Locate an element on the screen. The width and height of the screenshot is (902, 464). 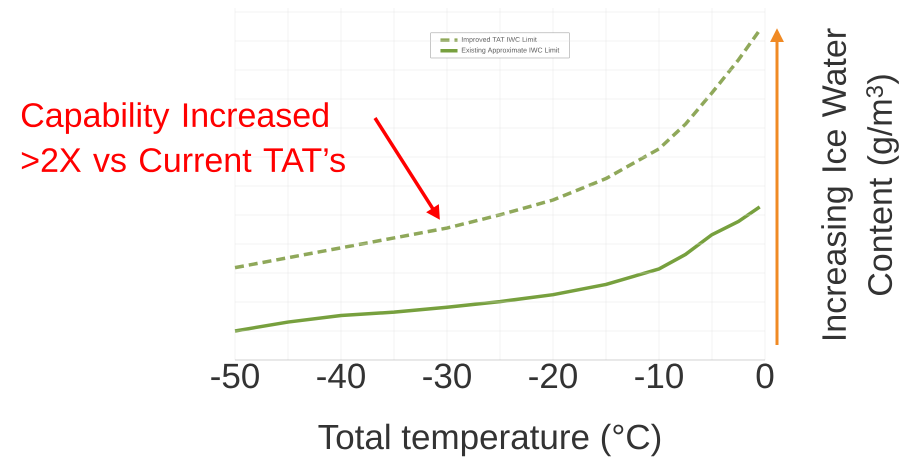
x-tick-label: -10 is located at coordinates (659, 376).